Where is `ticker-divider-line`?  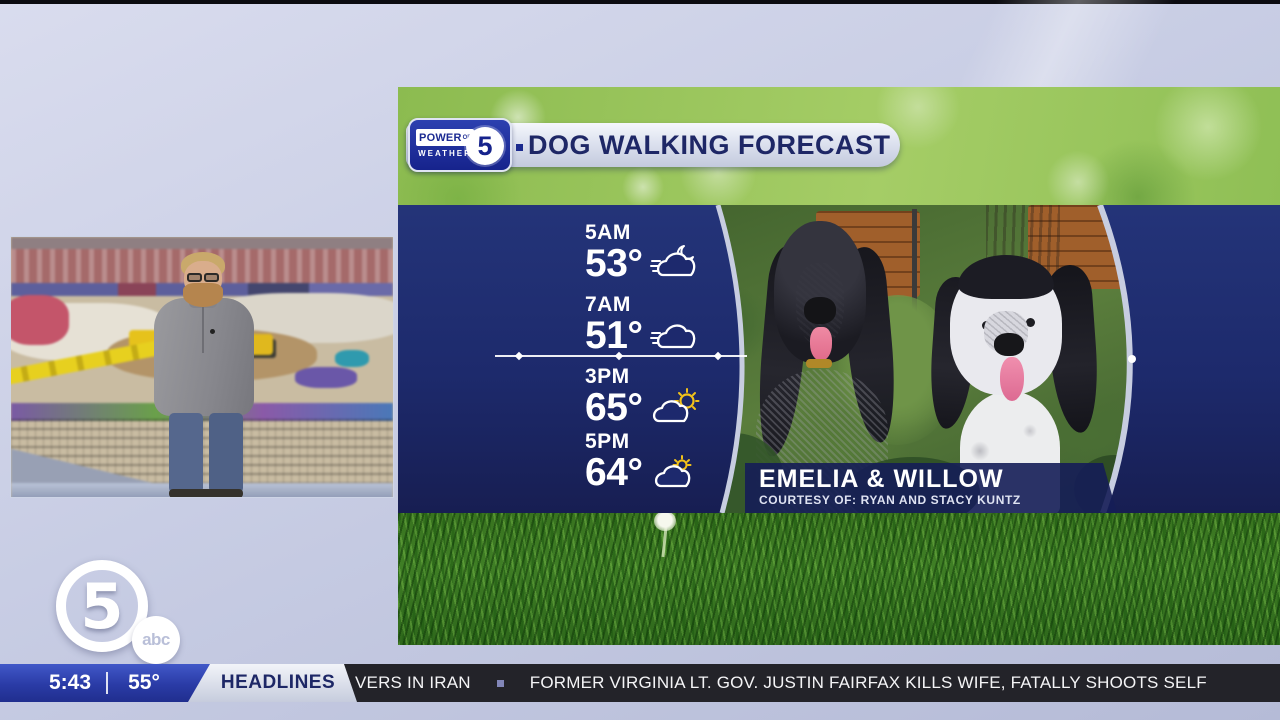
ticker-divider-line is located at coordinates (107, 683).